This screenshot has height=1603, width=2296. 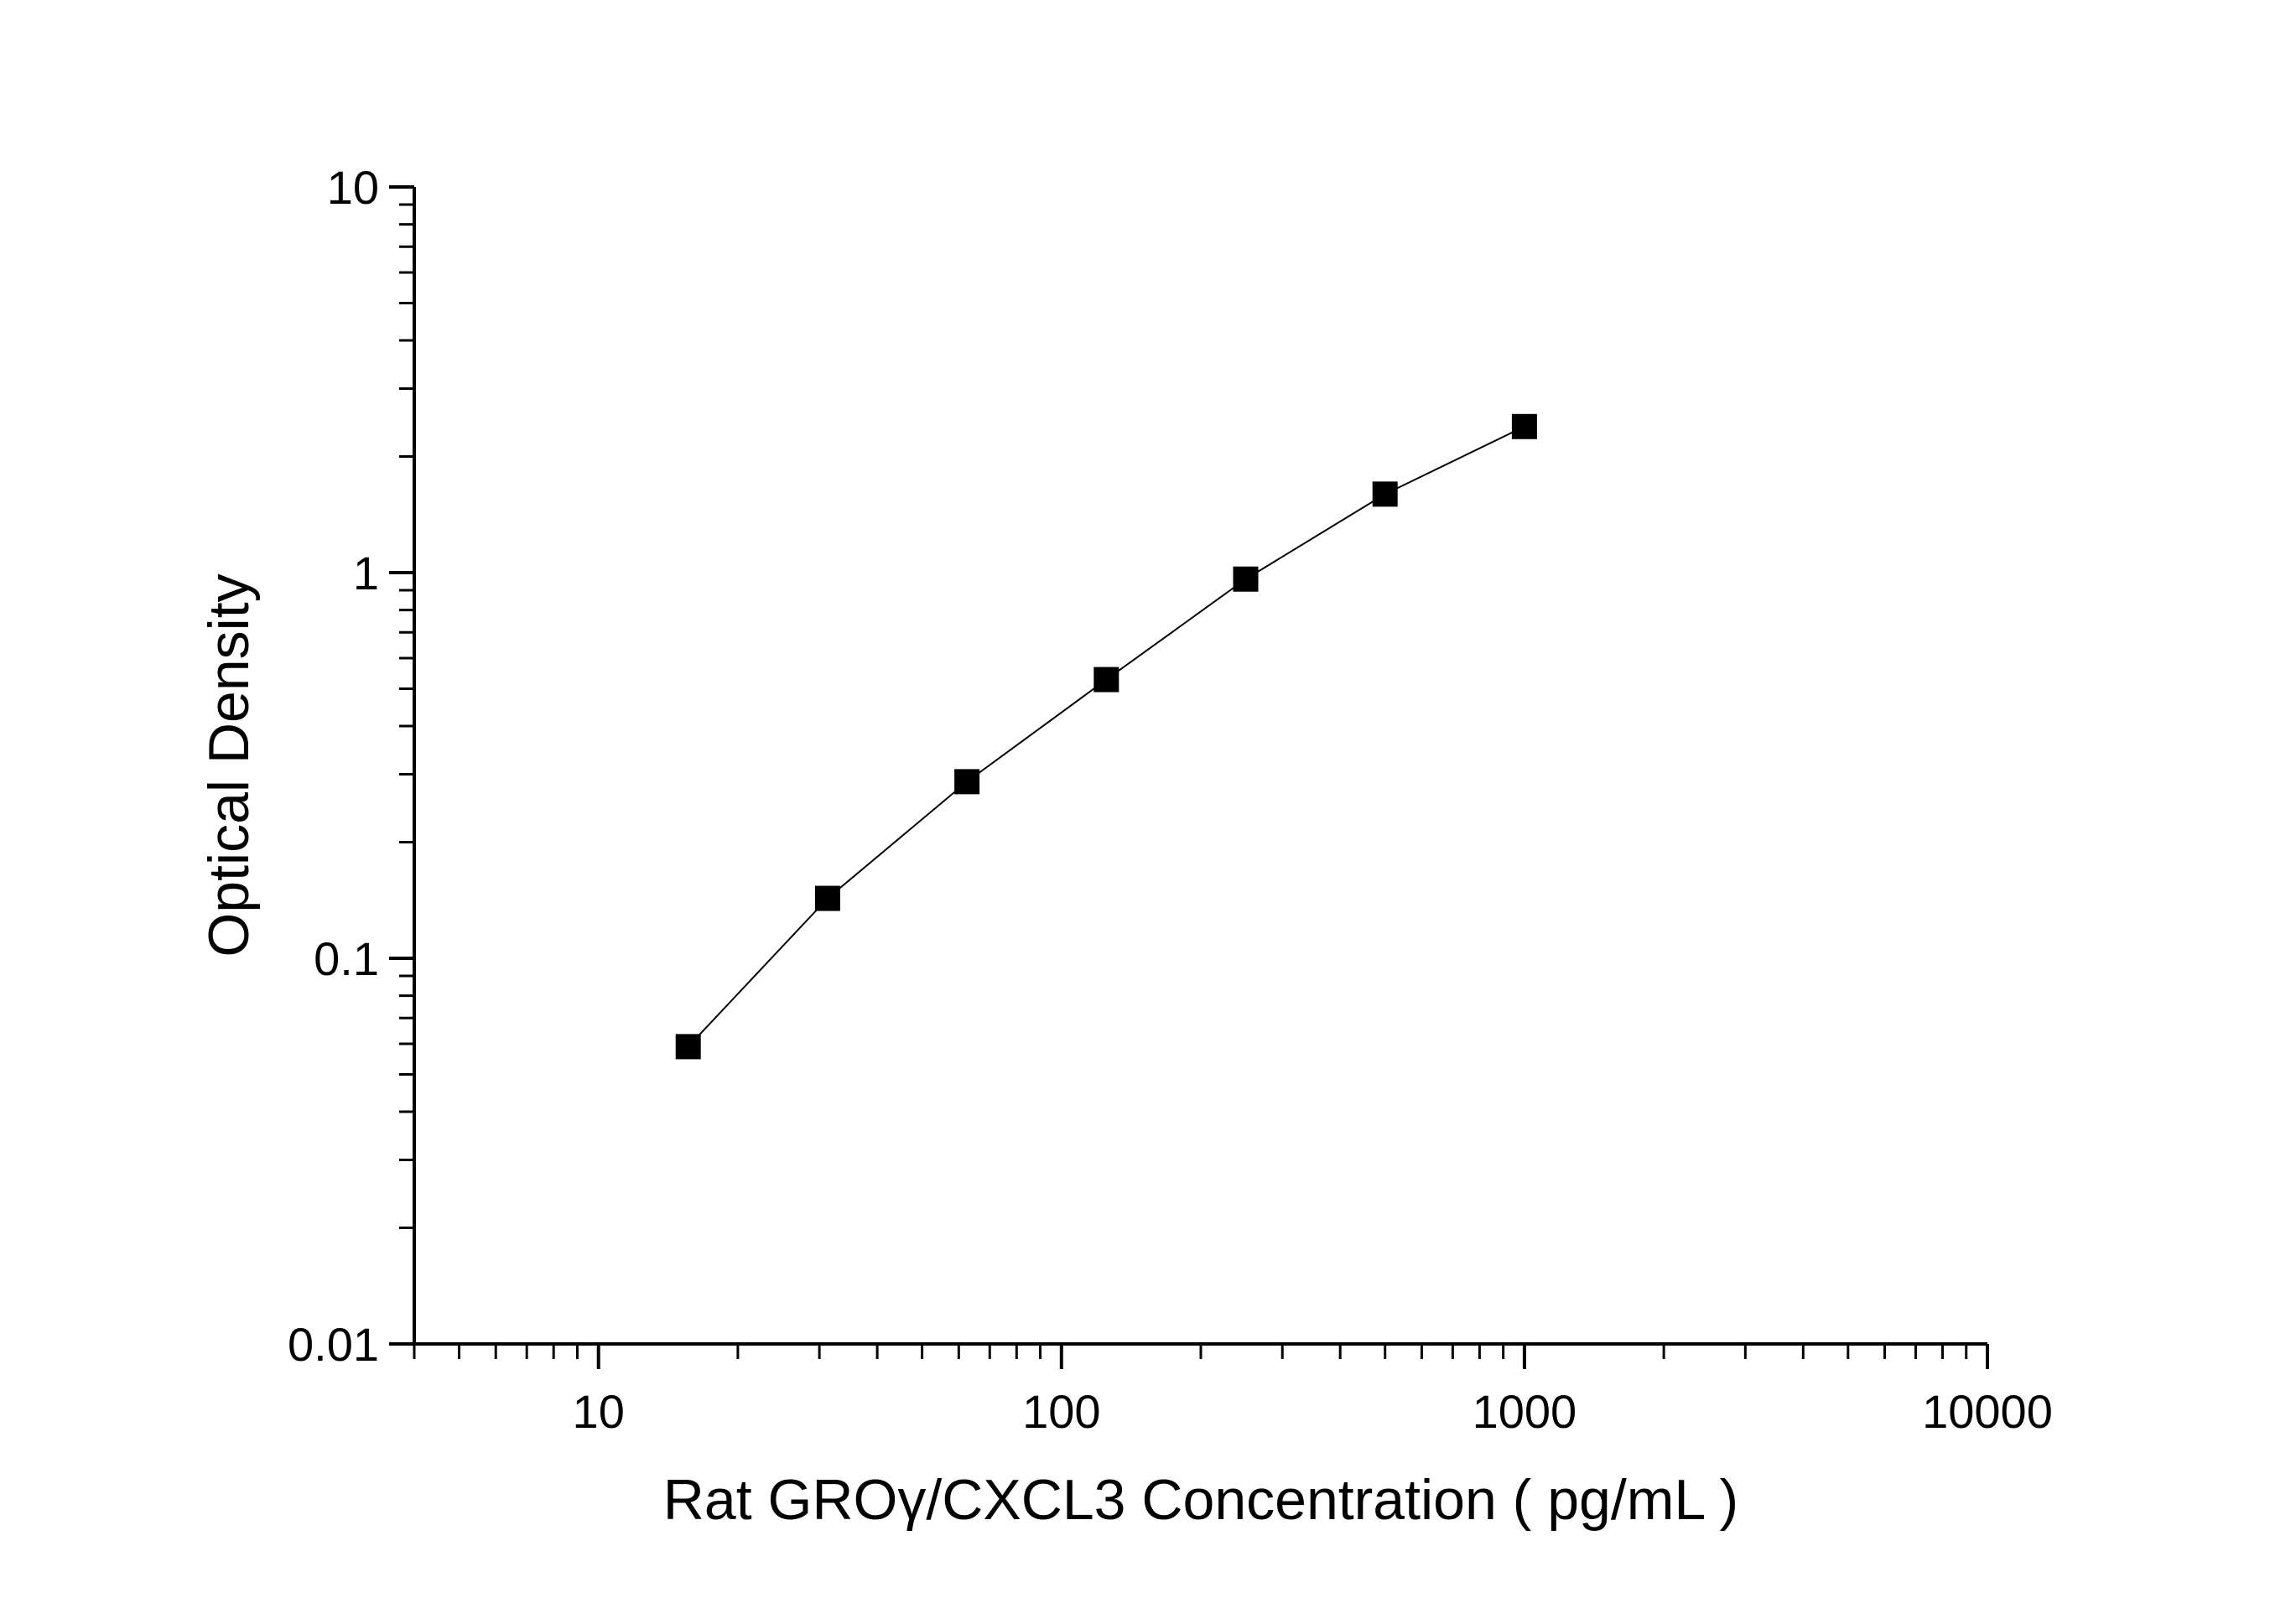 What do you see at coordinates (333, 766) in the screenshot?
I see `y-axis-tick-labels: 0.01 0.1 1 10` at bounding box center [333, 766].